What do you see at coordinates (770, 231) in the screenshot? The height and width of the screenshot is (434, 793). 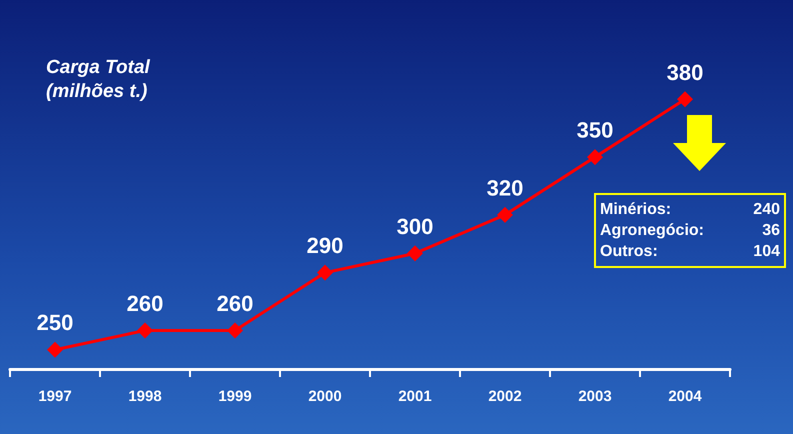 I see `text: 36` at bounding box center [770, 231].